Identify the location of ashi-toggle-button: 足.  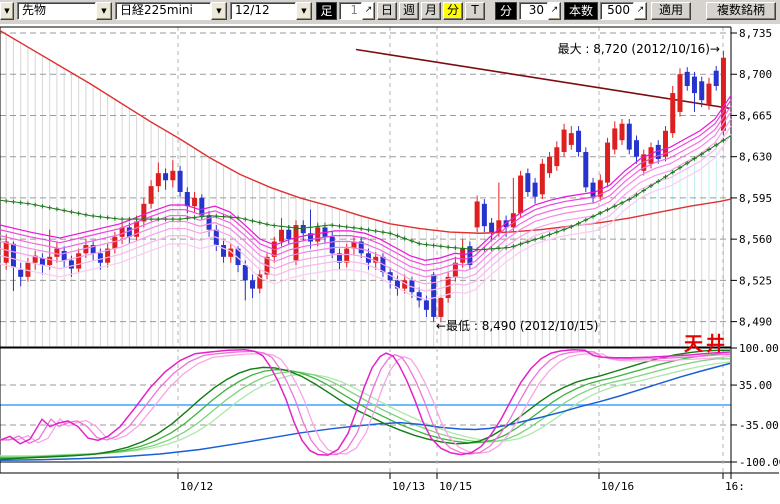
(326, 11).